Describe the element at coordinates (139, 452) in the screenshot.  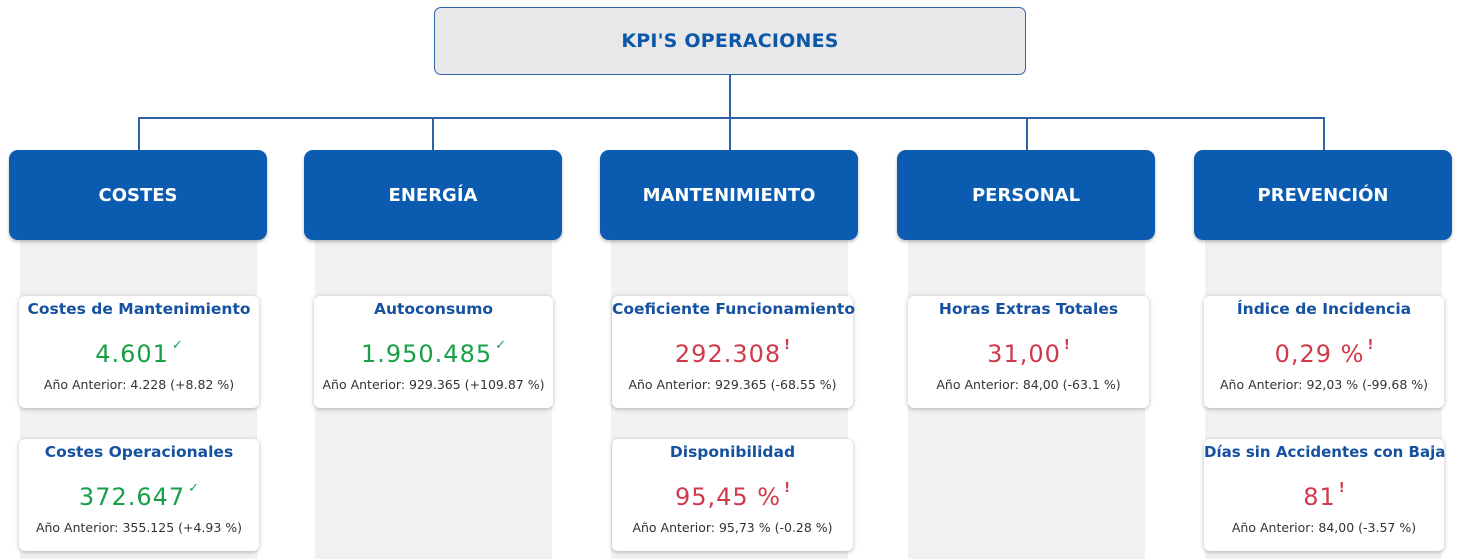
I see `kpi-title: Costes Operacionales` at that location.